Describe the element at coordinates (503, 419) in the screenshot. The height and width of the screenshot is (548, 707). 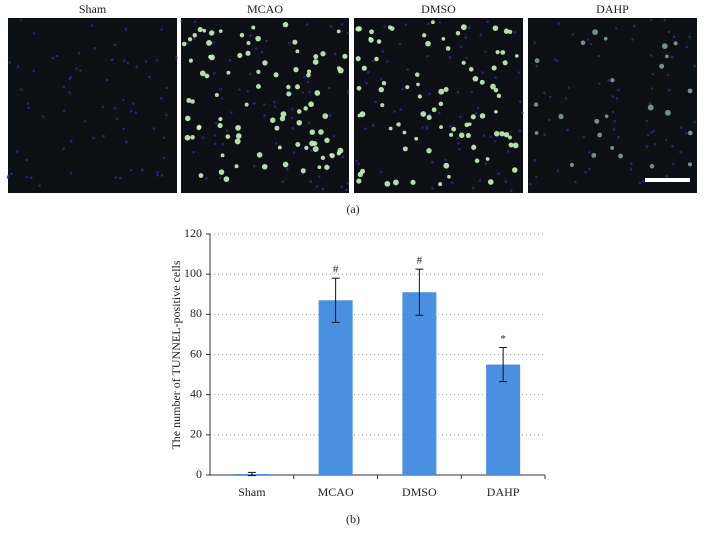
I see `bar` at that location.